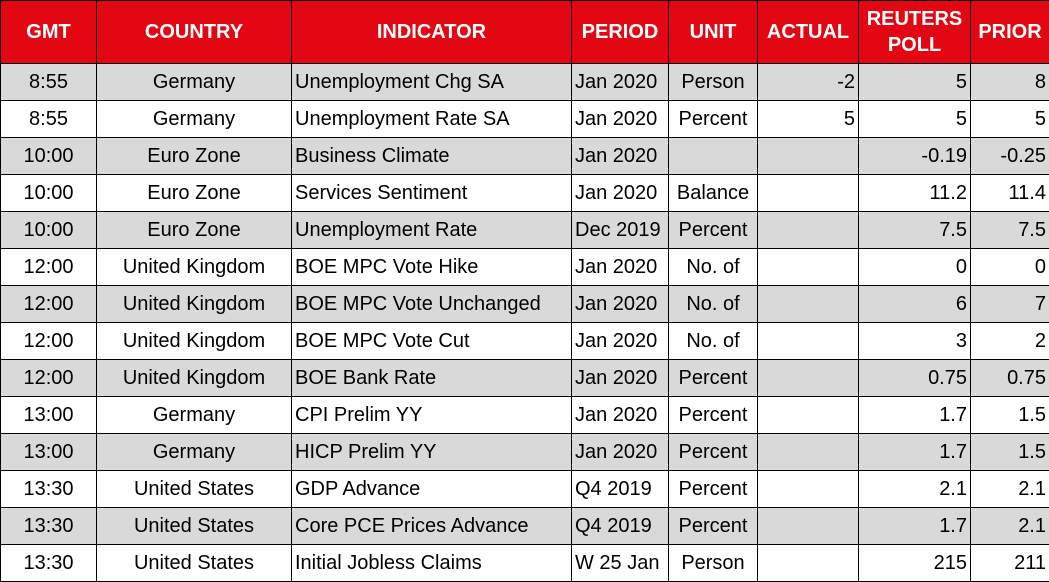  Describe the element at coordinates (432, 378) in the screenshot. I see `cell: BOE Bank Rate` at that location.